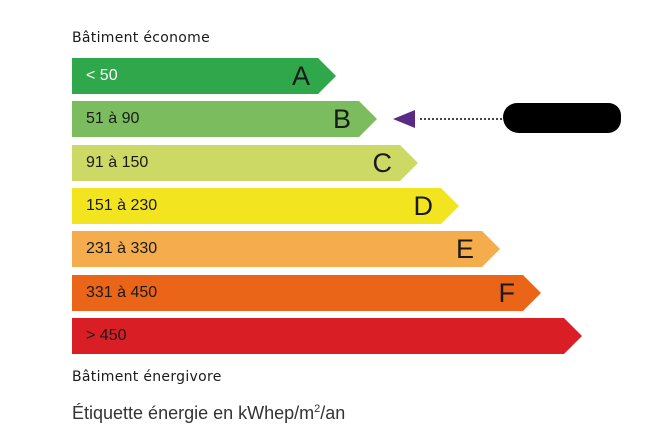 This screenshot has width=667, height=441. Describe the element at coordinates (317, 409) in the screenshot. I see `caption-sup: 2` at that location.